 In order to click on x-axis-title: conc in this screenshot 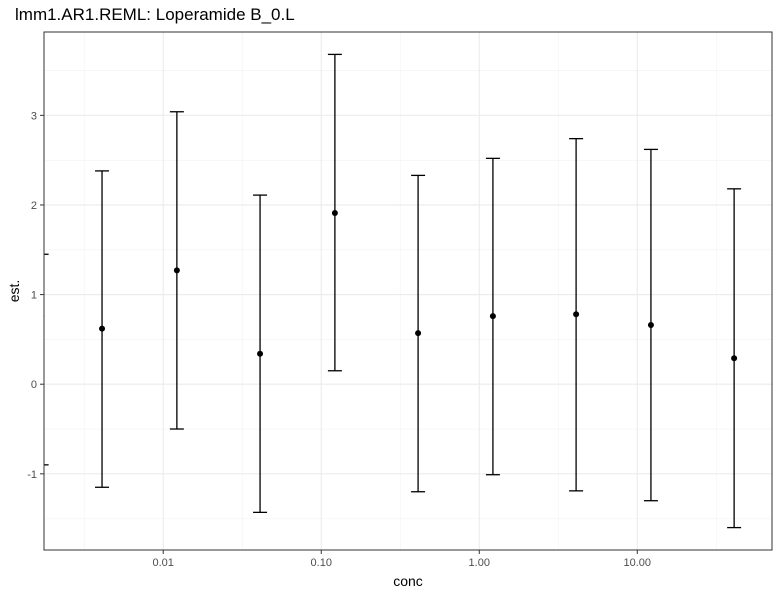, I will do `click(408, 581)`.